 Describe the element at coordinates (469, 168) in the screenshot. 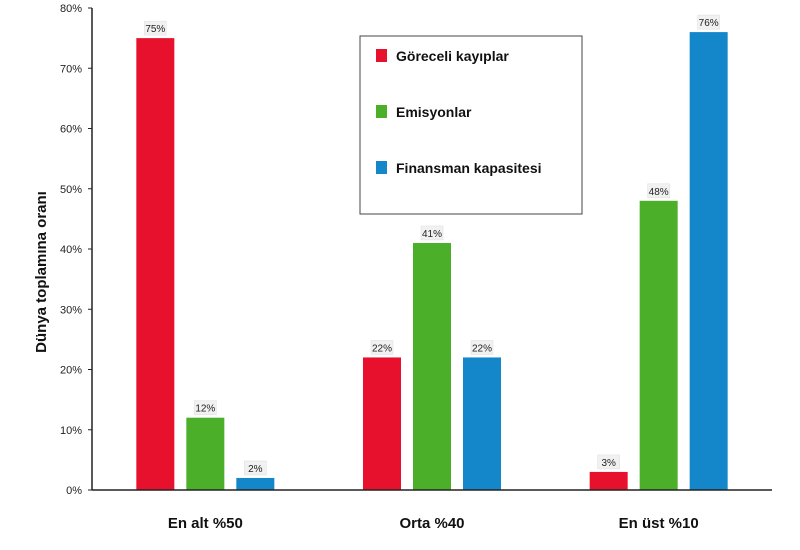

I see `legend-entry: Finansman kapasitesi` at that location.